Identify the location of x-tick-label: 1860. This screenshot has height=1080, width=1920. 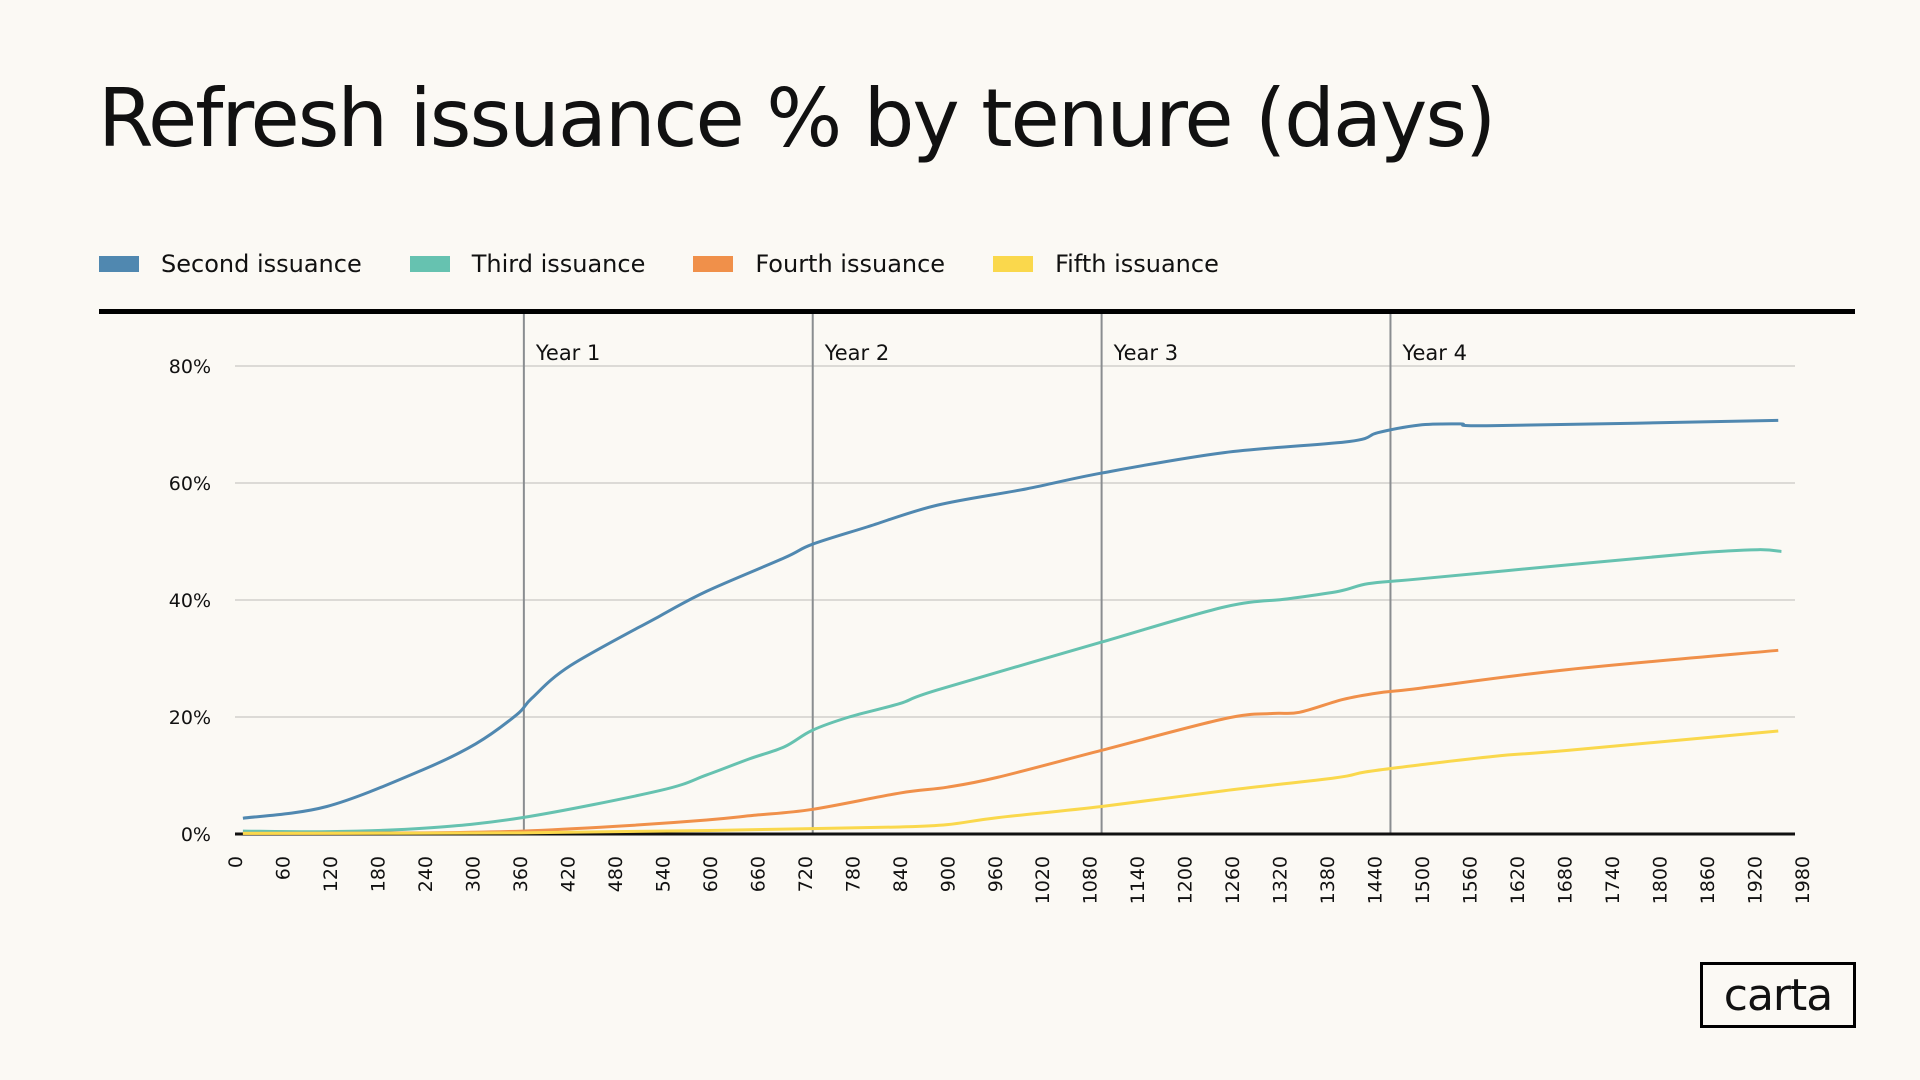
(1708, 880).